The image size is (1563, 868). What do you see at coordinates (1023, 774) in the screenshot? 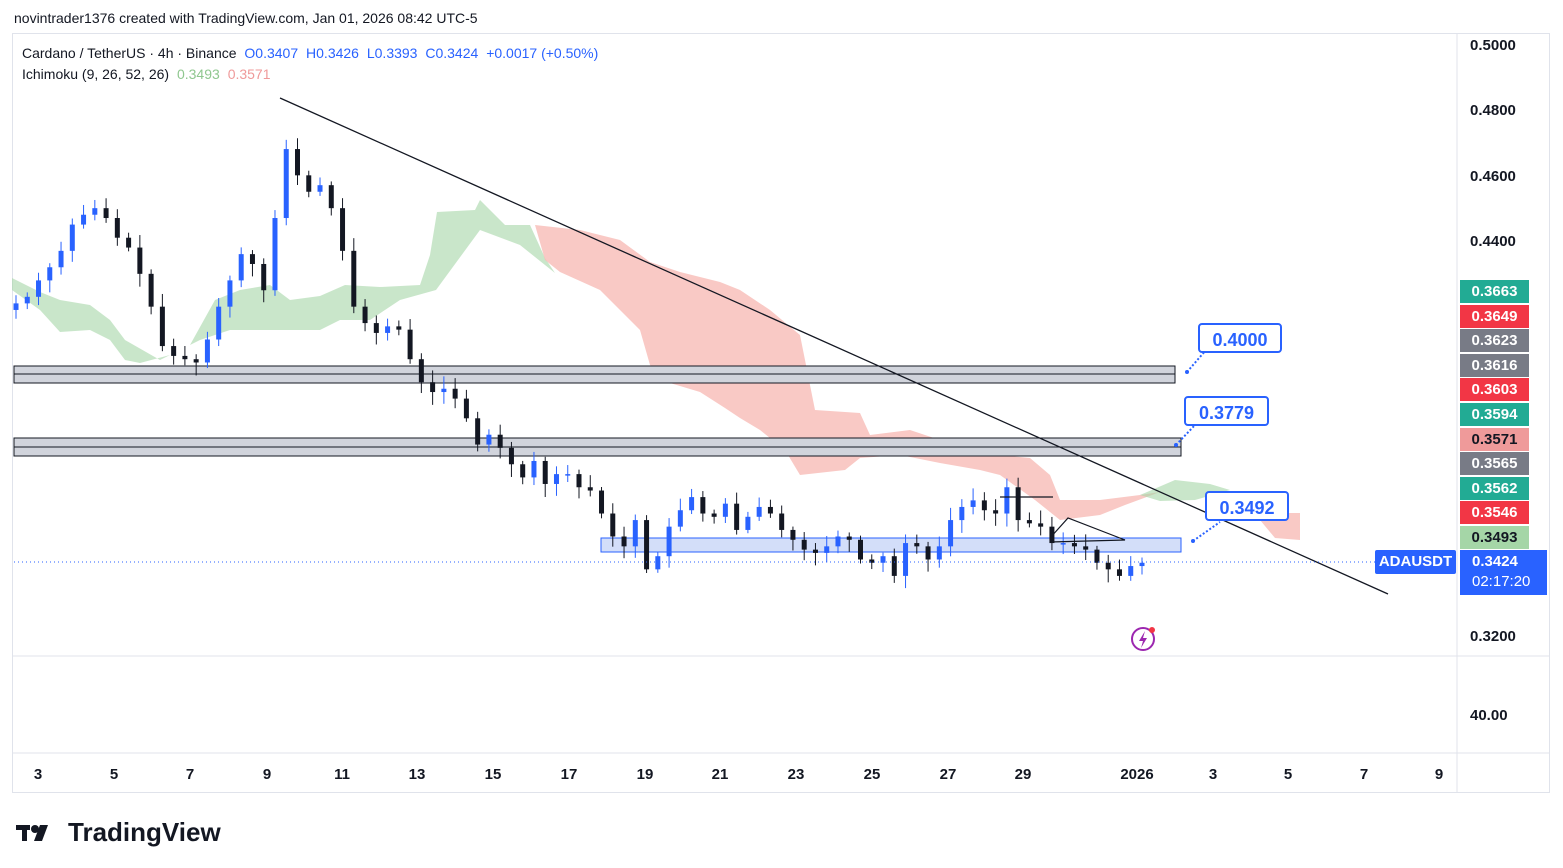
I see `x-tick: 29` at bounding box center [1023, 774].